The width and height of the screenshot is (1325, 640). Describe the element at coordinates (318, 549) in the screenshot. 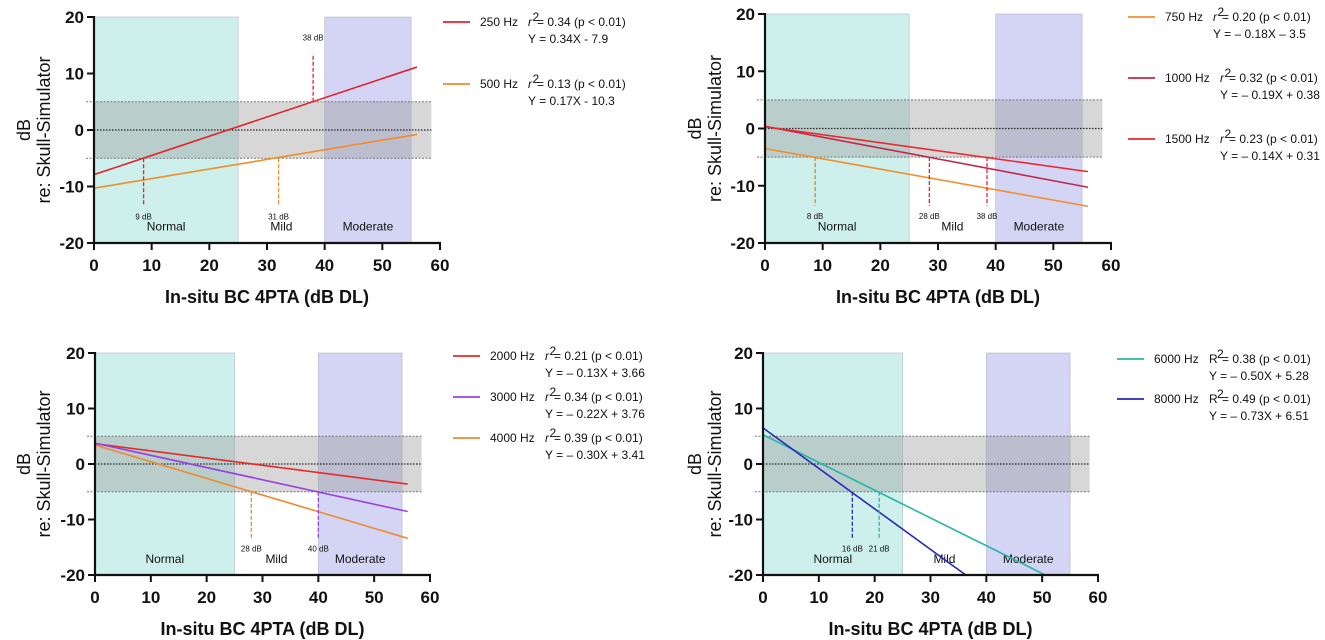

I see `threshold-label: 40 dB` at that location.